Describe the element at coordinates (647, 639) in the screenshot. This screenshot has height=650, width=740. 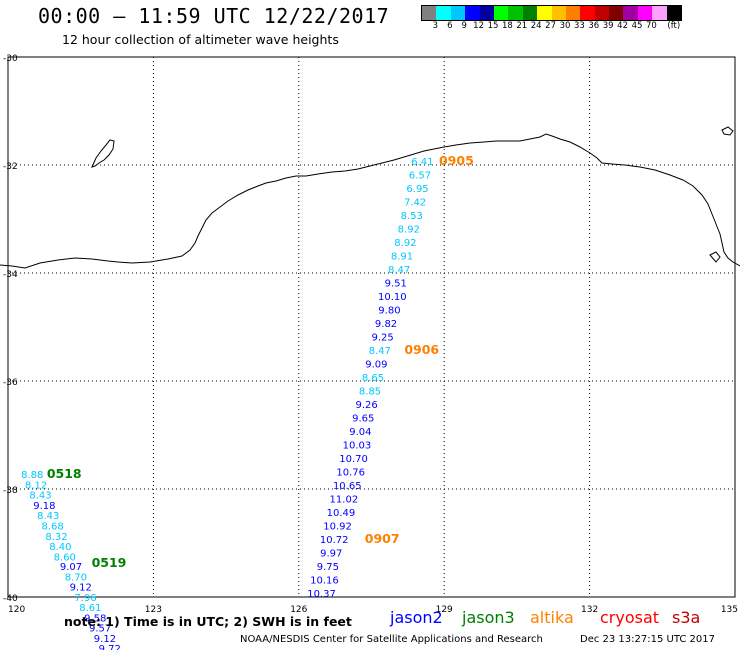
I see `footer-timestamp: Dec 23 13:27:15 UTC 2017` at that location.